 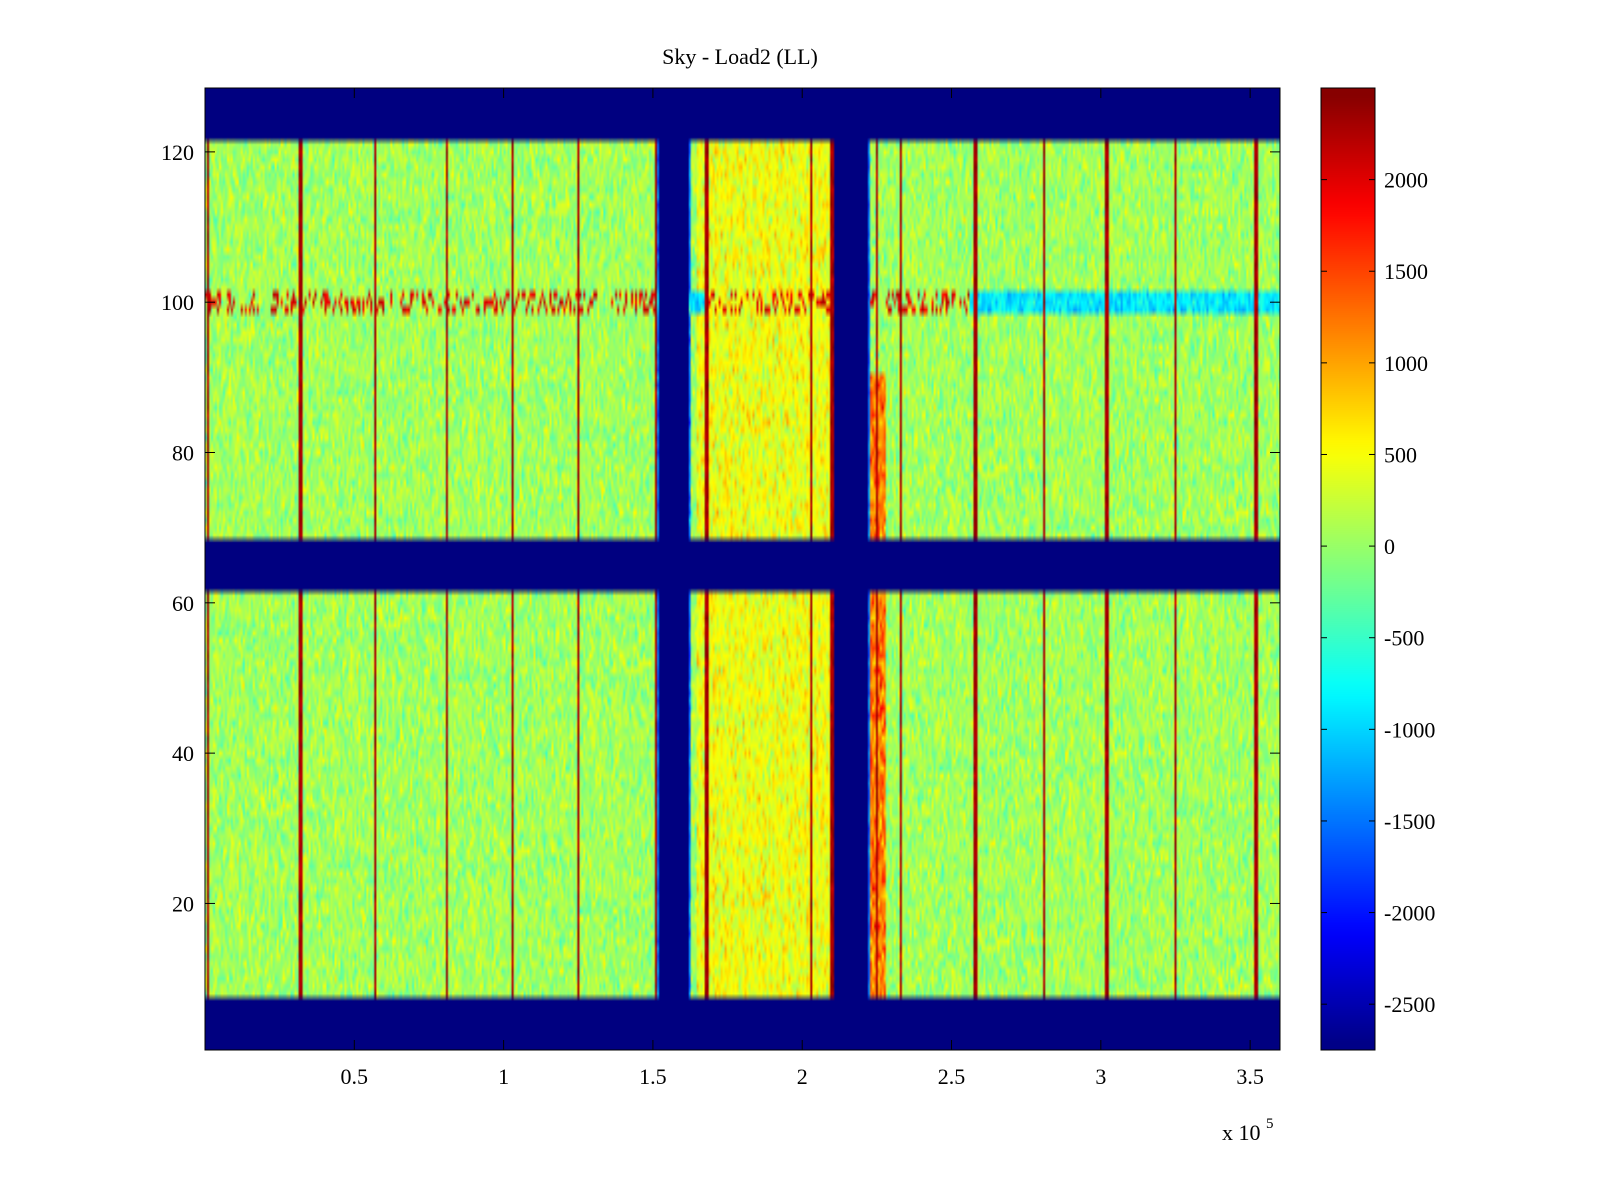 I want to click on x-tick-label: 1, so click(x=503, y=1076).